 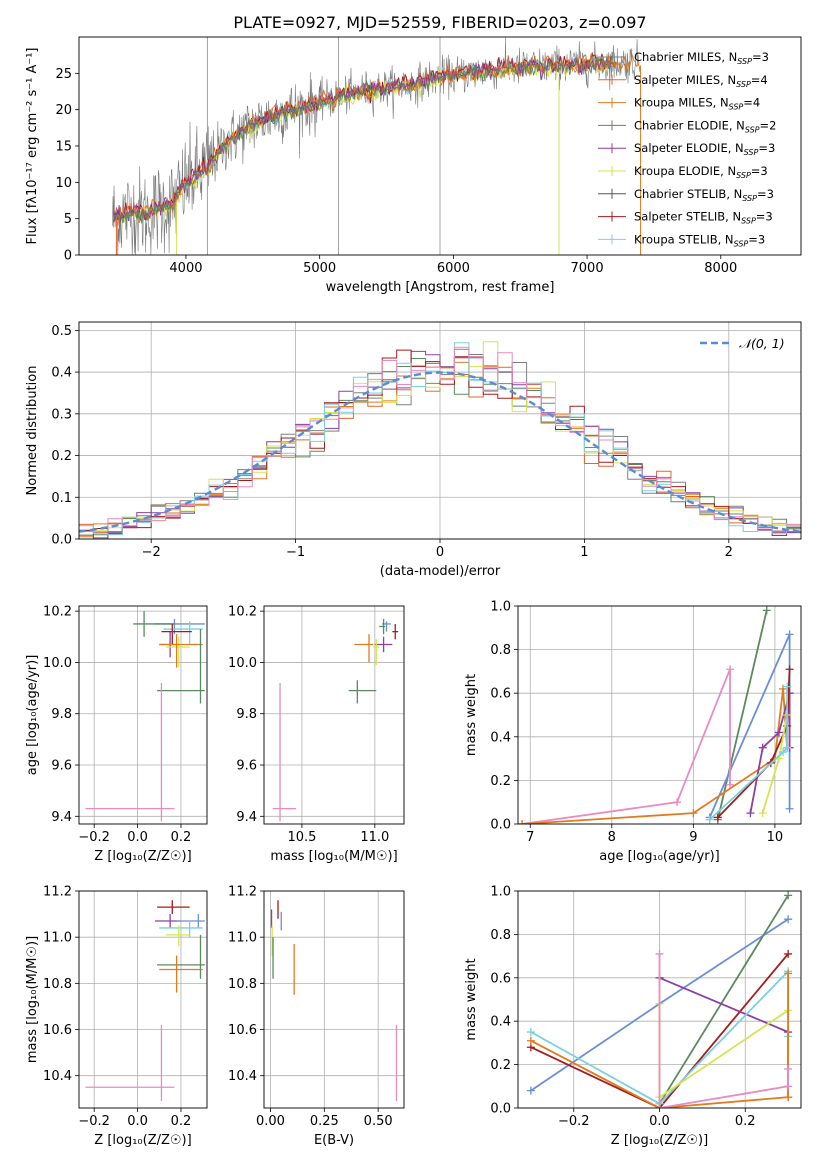 I want to click on y-tick-label: 0.6, so click(x=500, y=694).